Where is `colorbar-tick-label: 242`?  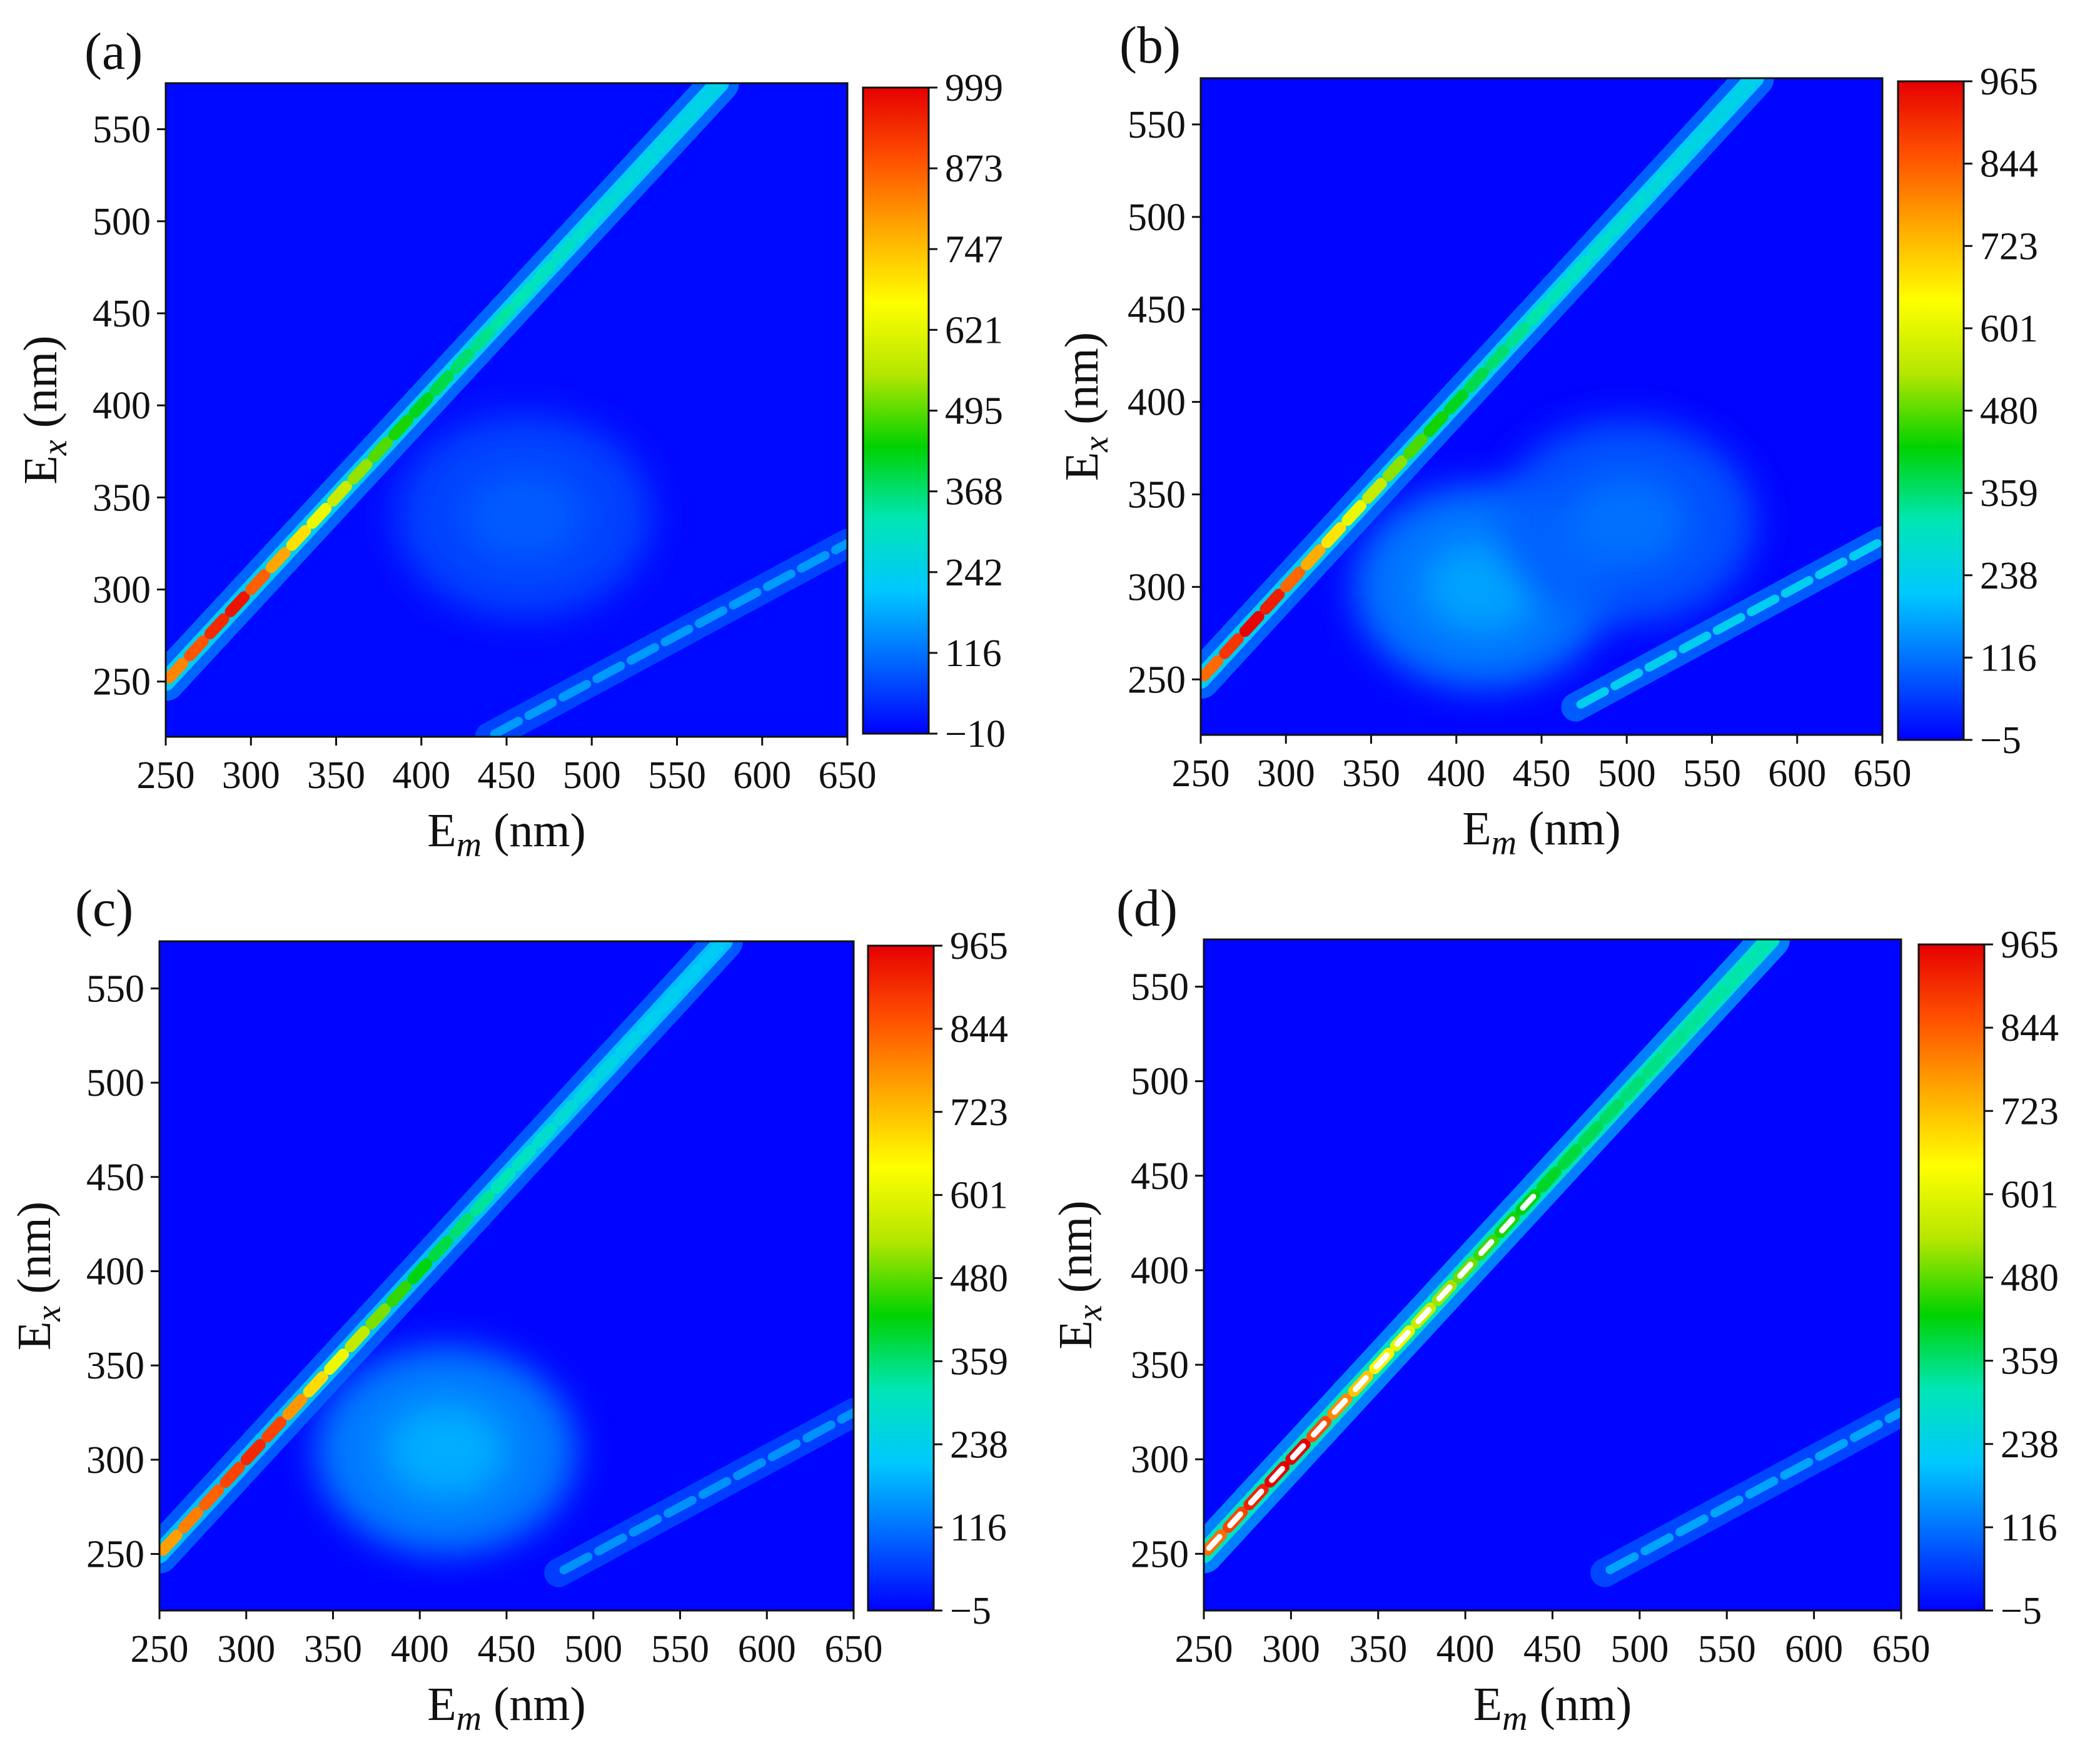 colorbar-tick-label: 242 is located at coordinates (974, 573).